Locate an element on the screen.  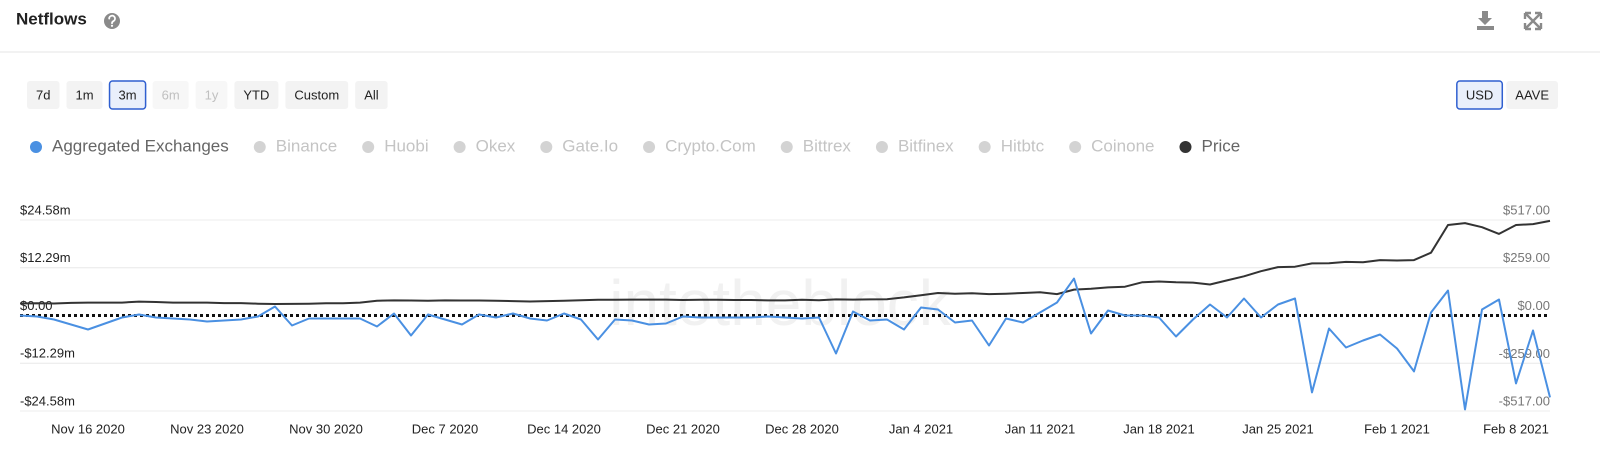
x-tick-label: Nov 30 2020 is located at coordinates (326, 428).